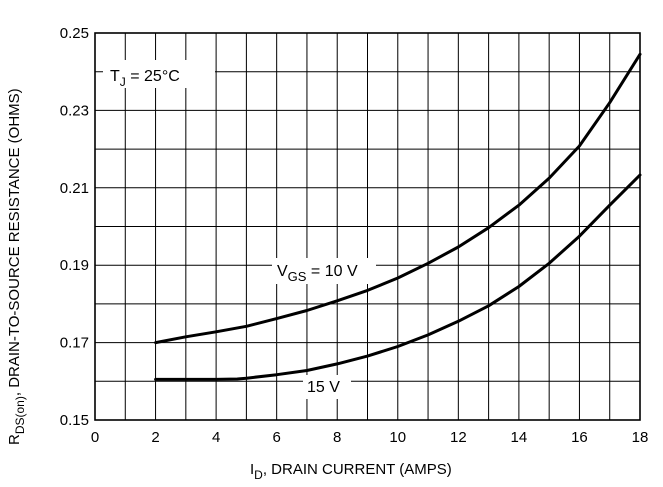  Describe the element at coordinates (337, 437) in the screenshot. I see `x-tick-label: 8` at that location.